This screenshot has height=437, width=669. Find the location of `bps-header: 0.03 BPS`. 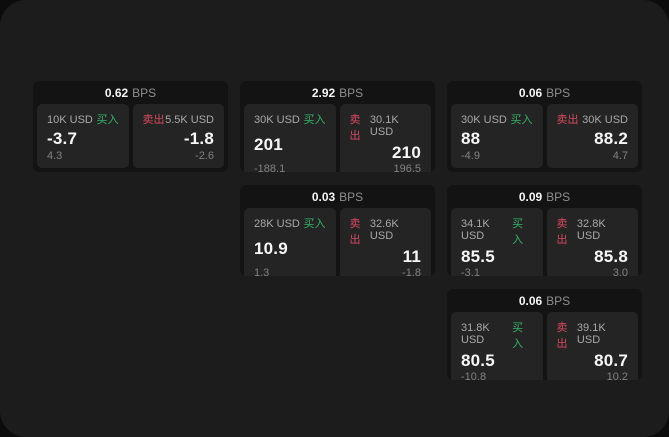

bps-header: 0.03 BPS is located at coordinates (337, 196).